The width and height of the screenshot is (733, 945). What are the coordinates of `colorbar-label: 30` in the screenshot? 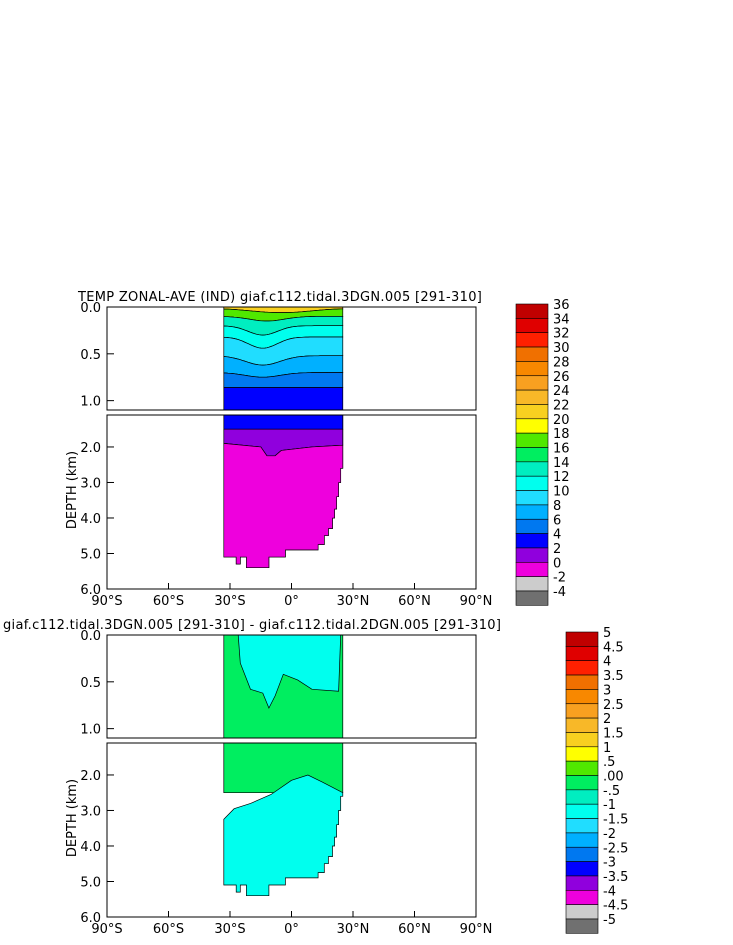 It's located at (561, 348).